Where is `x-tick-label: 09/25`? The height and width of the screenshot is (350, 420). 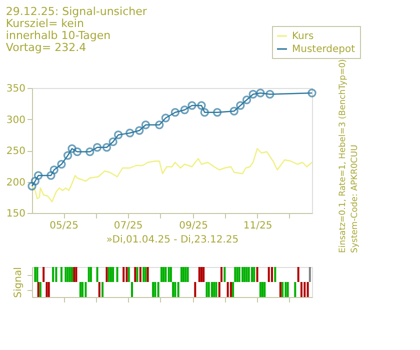 x-tick-label: 09/25 is located at coordinates (193, 226).